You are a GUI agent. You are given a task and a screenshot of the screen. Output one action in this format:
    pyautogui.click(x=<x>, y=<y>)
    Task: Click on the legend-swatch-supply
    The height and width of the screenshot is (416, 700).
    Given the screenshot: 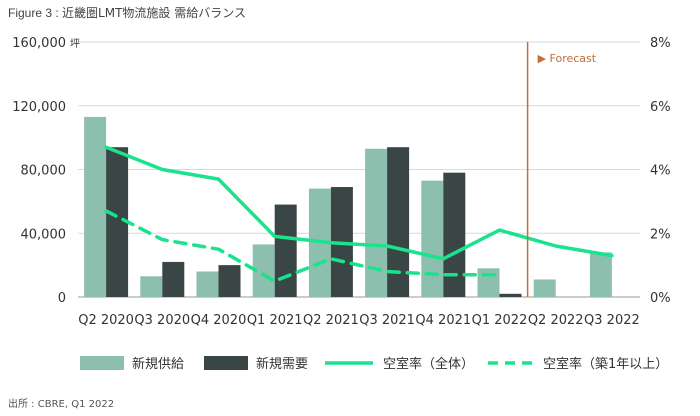 What is the action you would take?
    pyautogui.click(x=102, y=363)
    